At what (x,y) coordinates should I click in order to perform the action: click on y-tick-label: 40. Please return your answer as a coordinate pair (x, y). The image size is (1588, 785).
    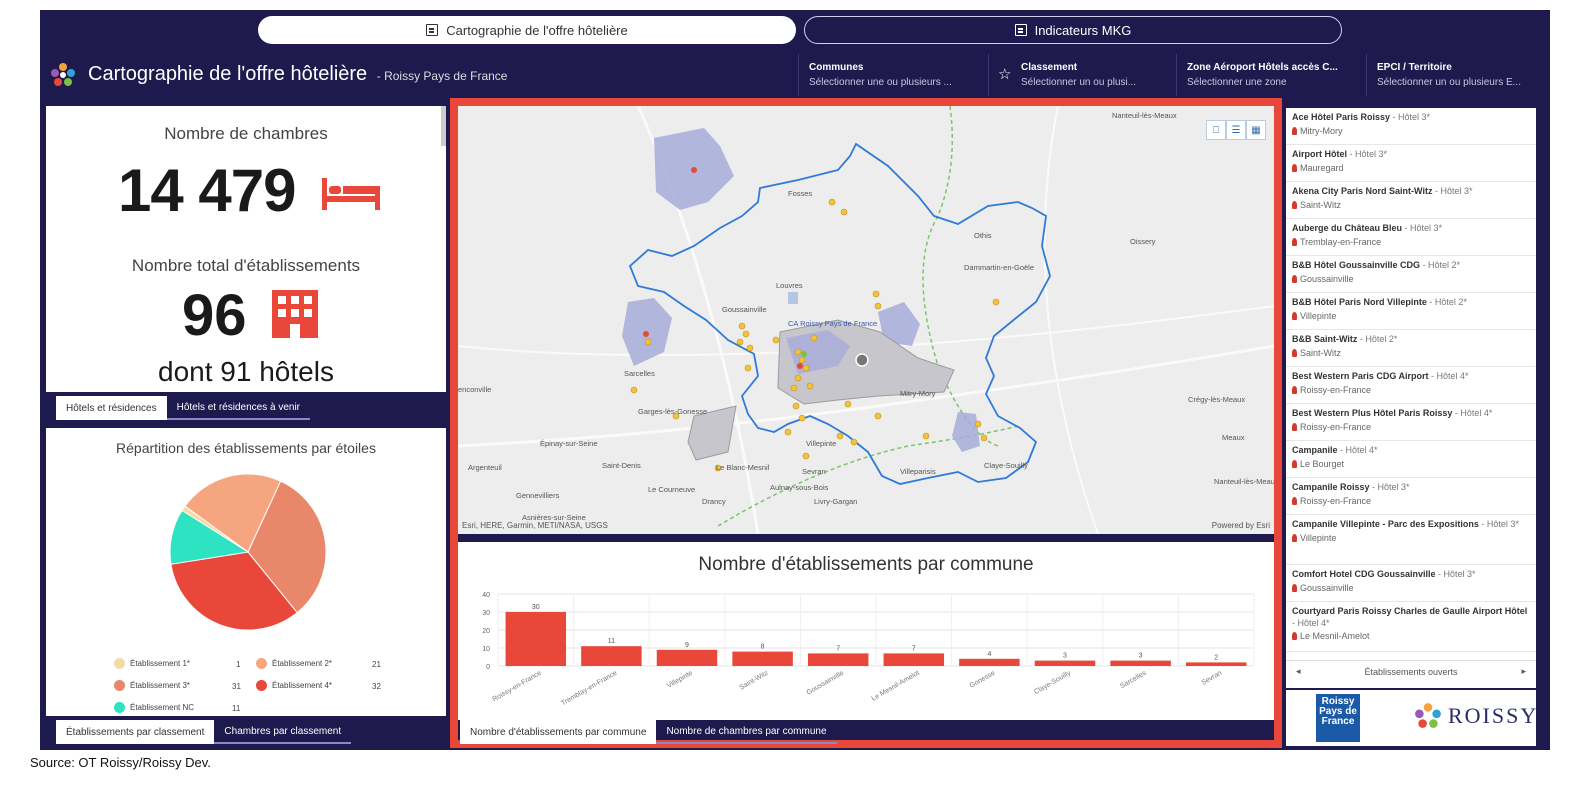
    Looking at the image, I should click on (486, 595).